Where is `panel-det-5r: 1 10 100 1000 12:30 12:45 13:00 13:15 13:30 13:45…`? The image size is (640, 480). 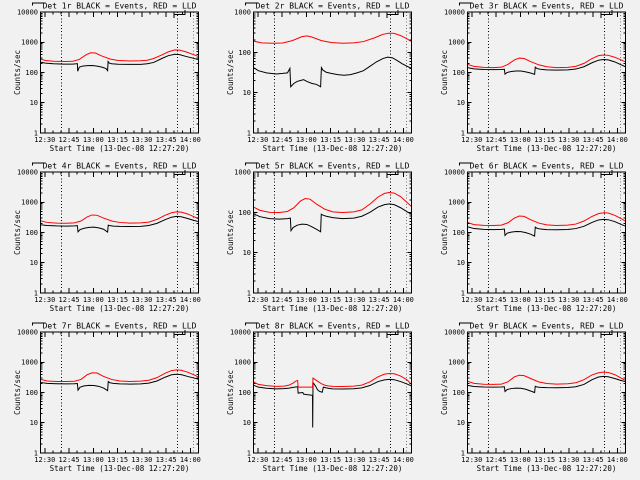 panel-det-5r: 1 10 100 1000 12:30 12:45 13:00 13:15 13:30 13:45… is located at coordinates (319, 240).